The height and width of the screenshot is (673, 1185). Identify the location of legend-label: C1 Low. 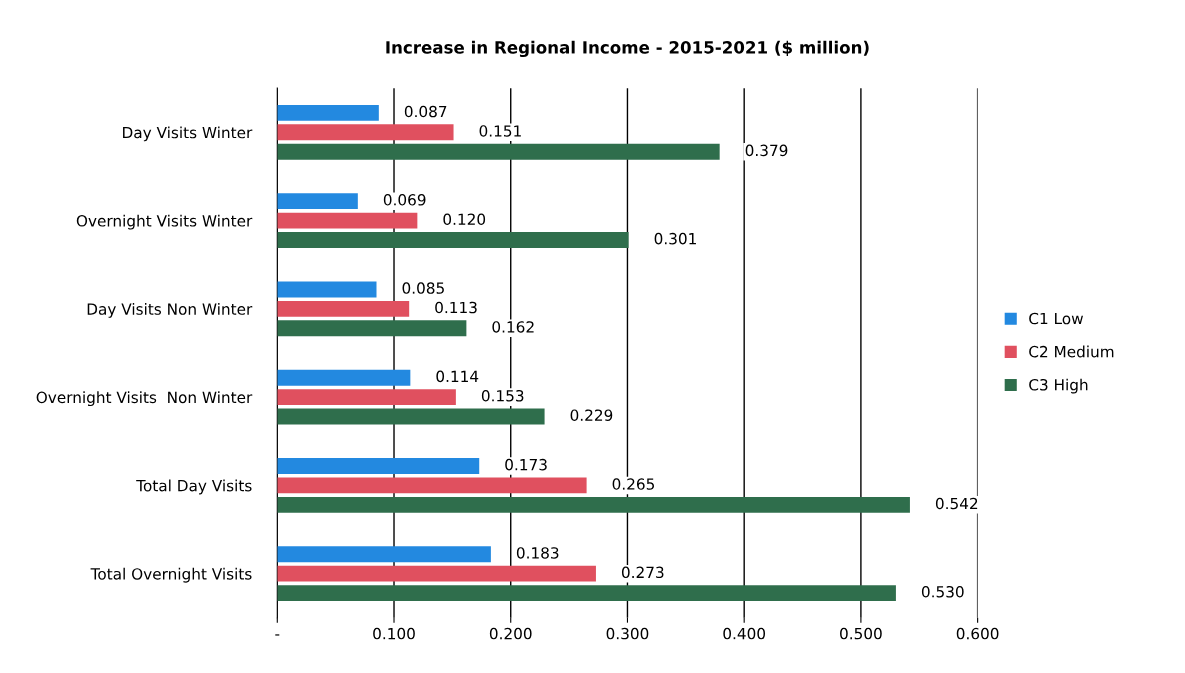
(1056, 318).